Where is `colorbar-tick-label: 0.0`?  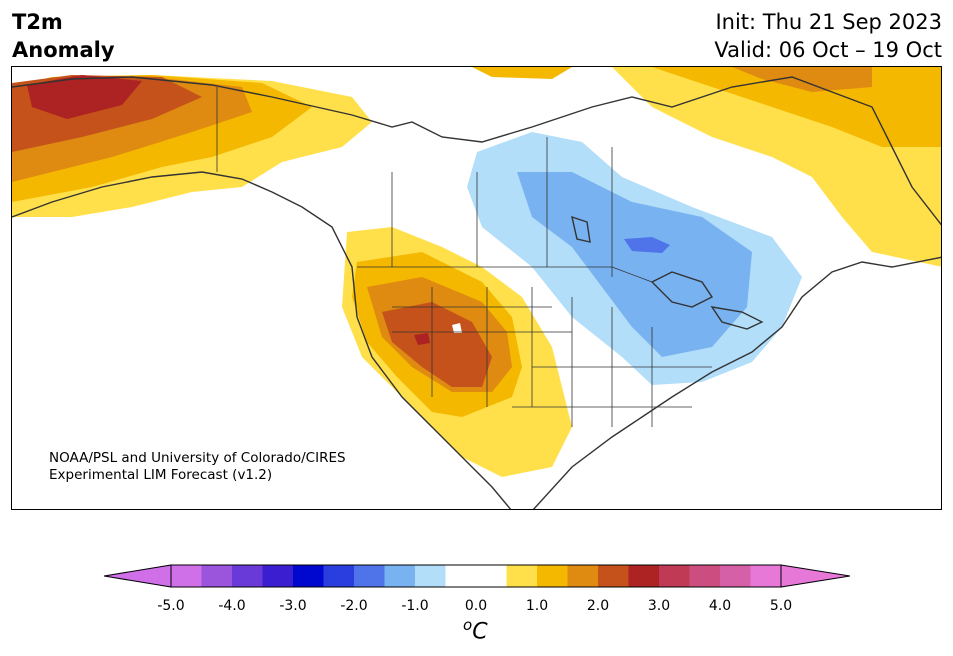 colorbar-tick-label: 0.0 is located at coordinates (476, 606).